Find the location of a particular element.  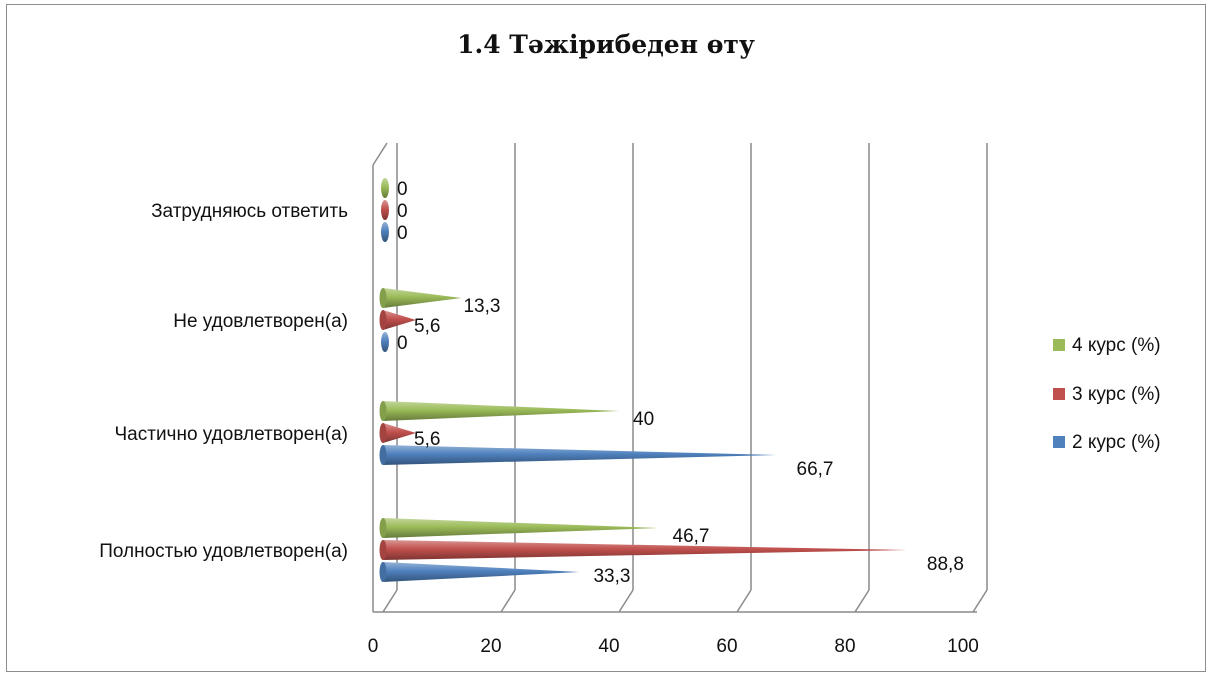

legend-label-4-курс: 4 курс (%) is located at coordinates (1116, 345).